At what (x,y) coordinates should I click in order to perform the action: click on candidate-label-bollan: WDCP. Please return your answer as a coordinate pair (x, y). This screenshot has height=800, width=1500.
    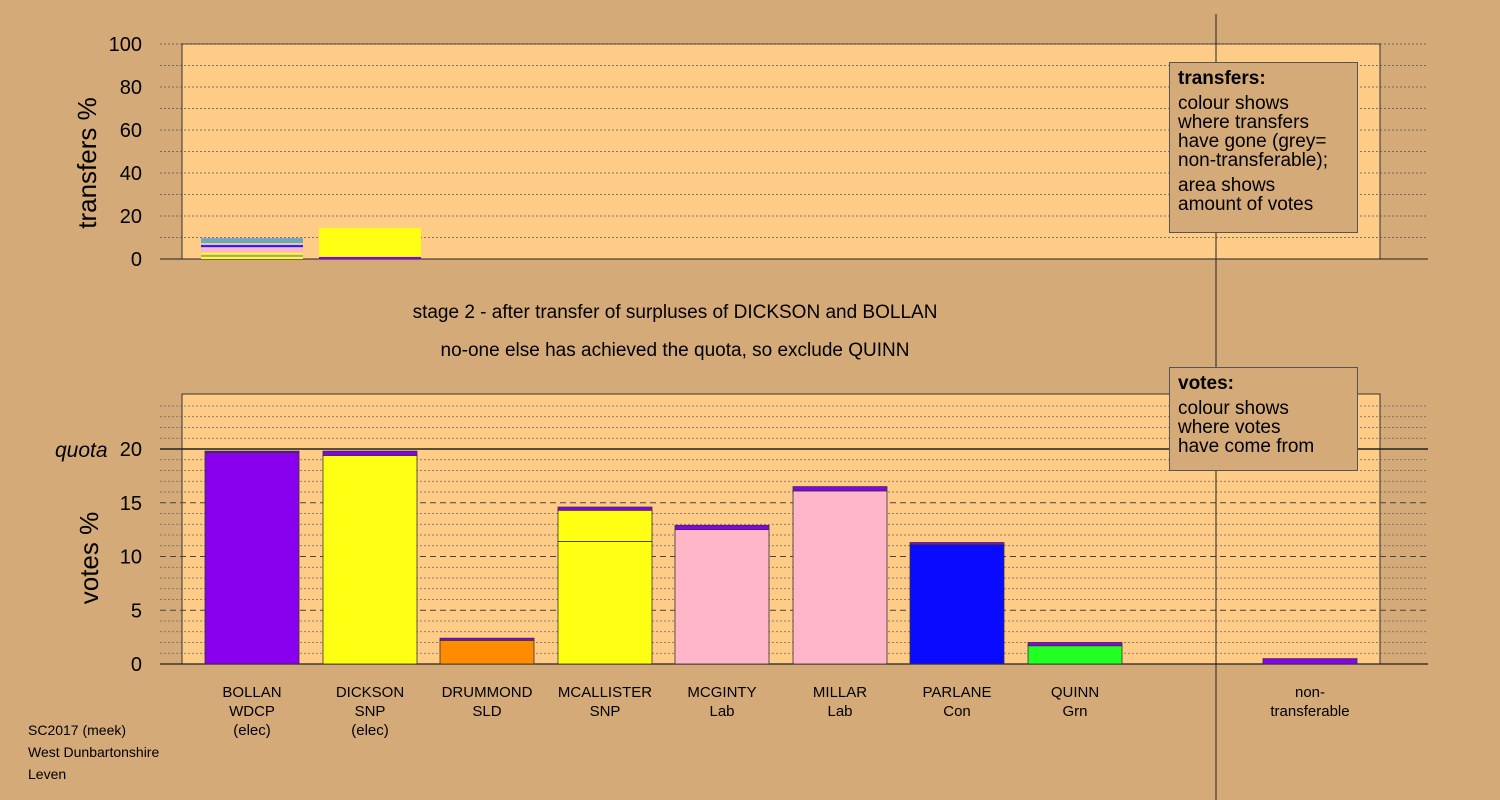
    Looking at the image, I should click on (252, 711).